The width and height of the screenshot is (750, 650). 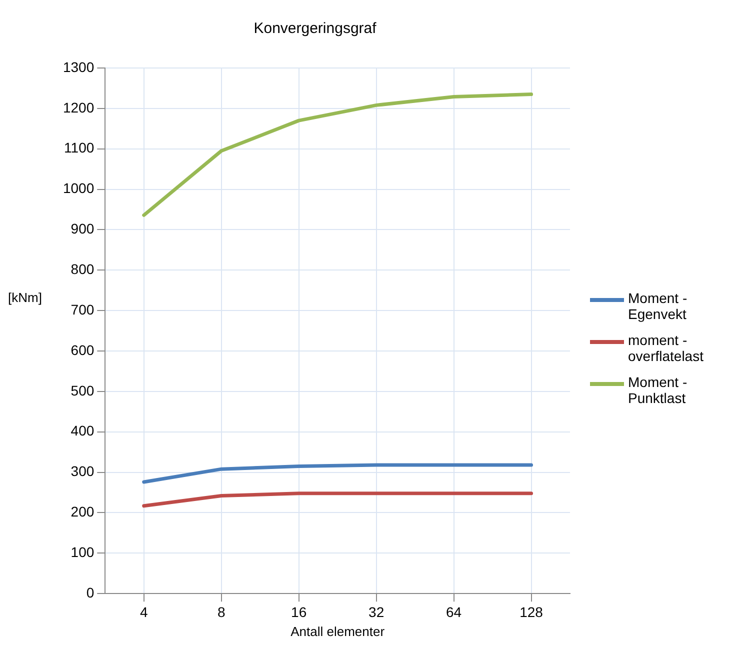 What do you see at coordinates (666, 348) in the screenshot?
I see `legend-label: moment - overflatelast` at bounding box center [666, 348].